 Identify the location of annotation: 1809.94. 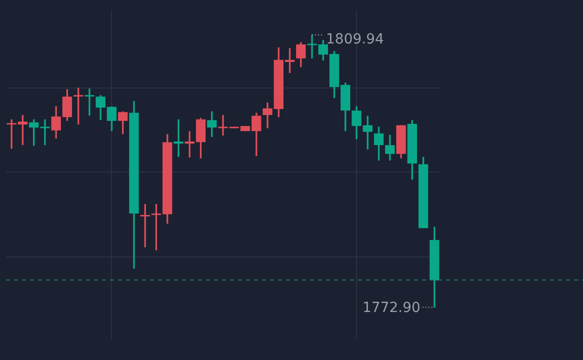
(355, 40).